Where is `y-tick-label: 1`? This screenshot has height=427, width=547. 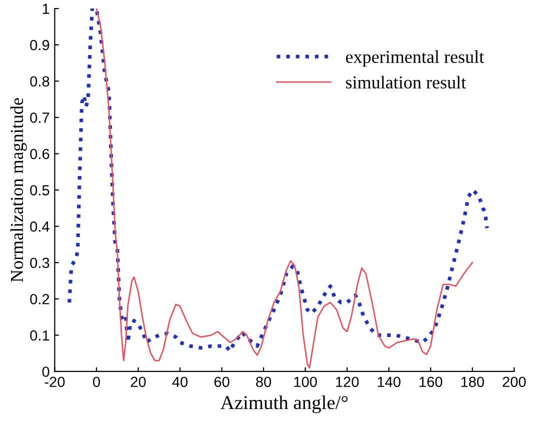 y-tick-label: 1 is located at coordinates (46, 9).